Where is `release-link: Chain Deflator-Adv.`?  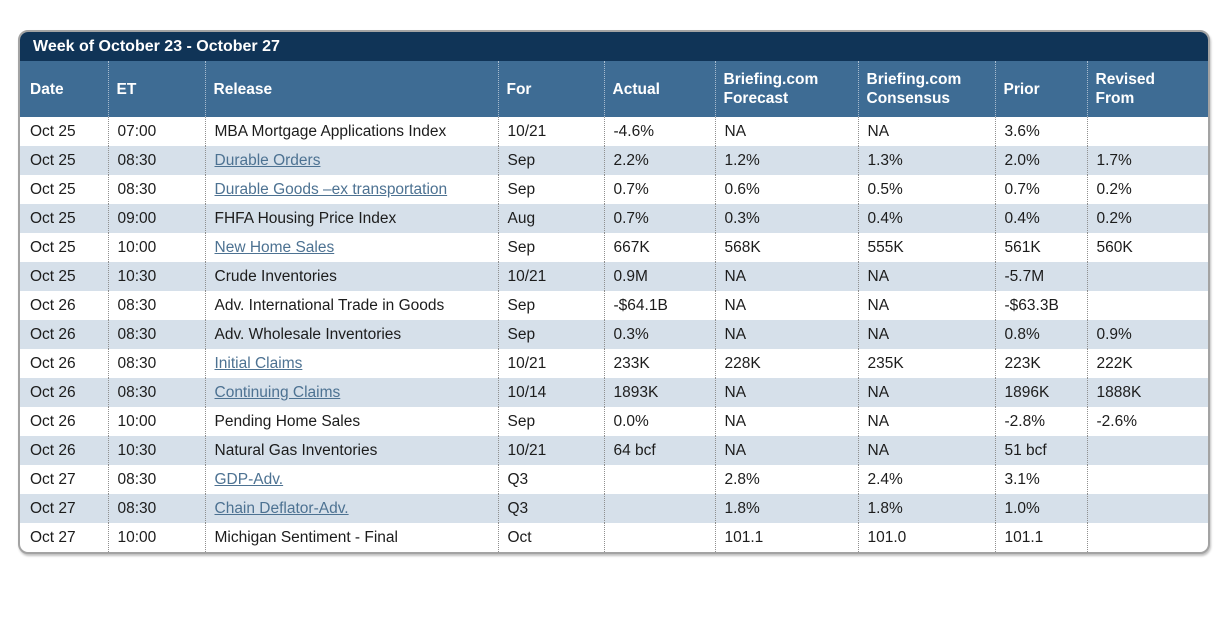 release-link: Chain Deflator-Adv. is located at coordinates (281, 508).